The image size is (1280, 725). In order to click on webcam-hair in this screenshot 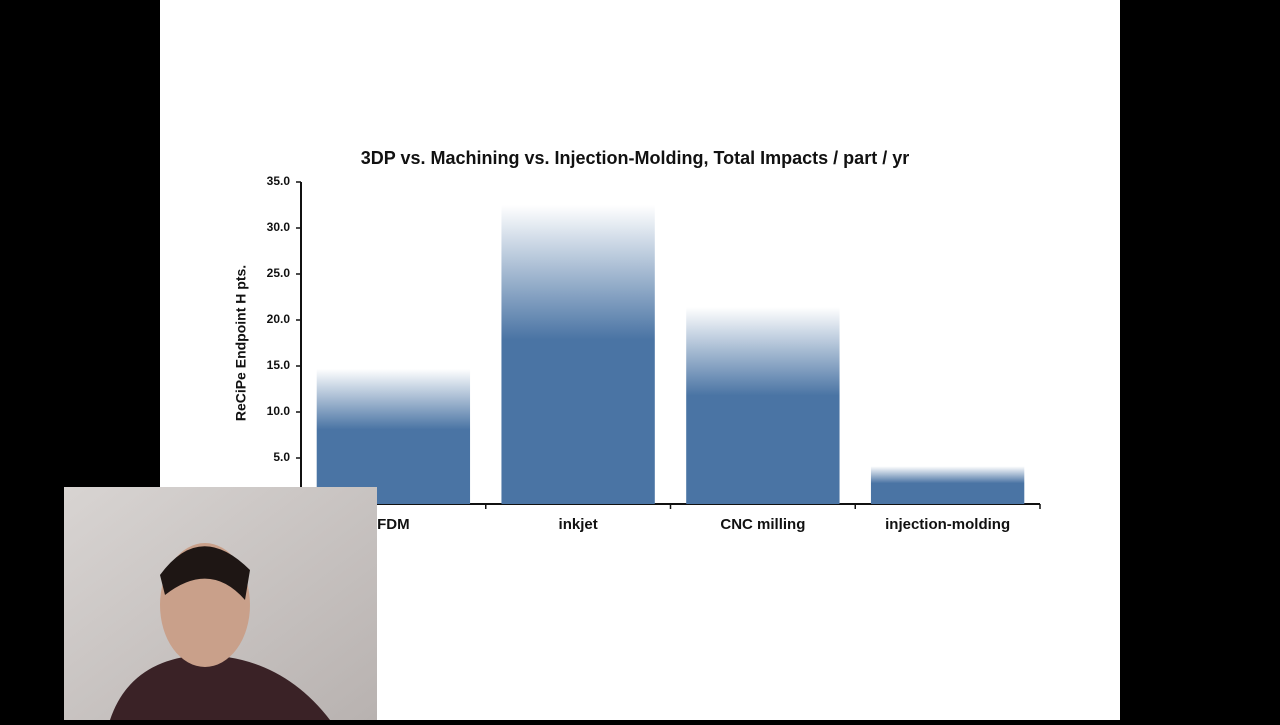, I will do `click(205, 573)`.